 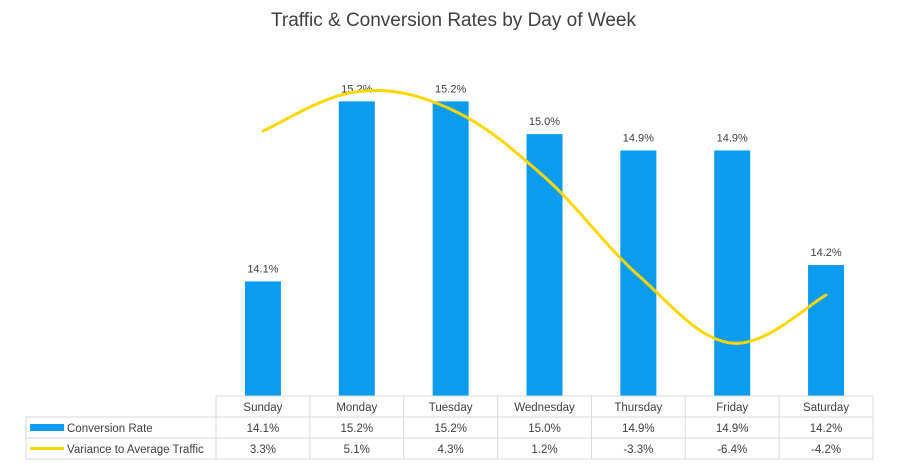 What do you see at coordinates (262, 408) in the screenshot?
I see `category-label: Sunday` at bounding box center [262, 408].